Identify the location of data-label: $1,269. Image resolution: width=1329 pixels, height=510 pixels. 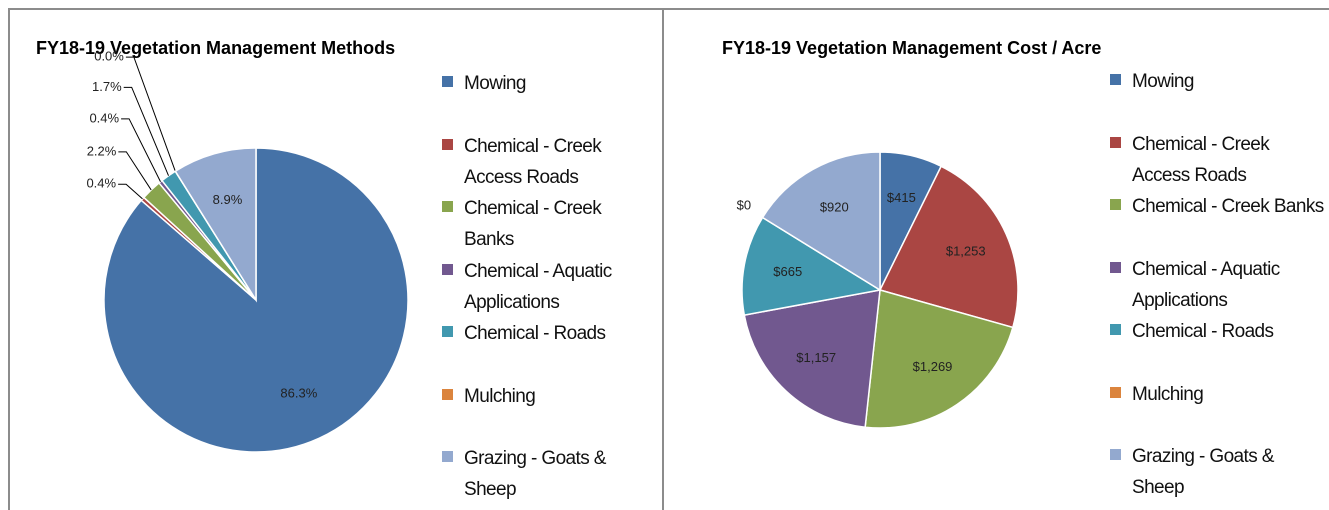
(933, 366).